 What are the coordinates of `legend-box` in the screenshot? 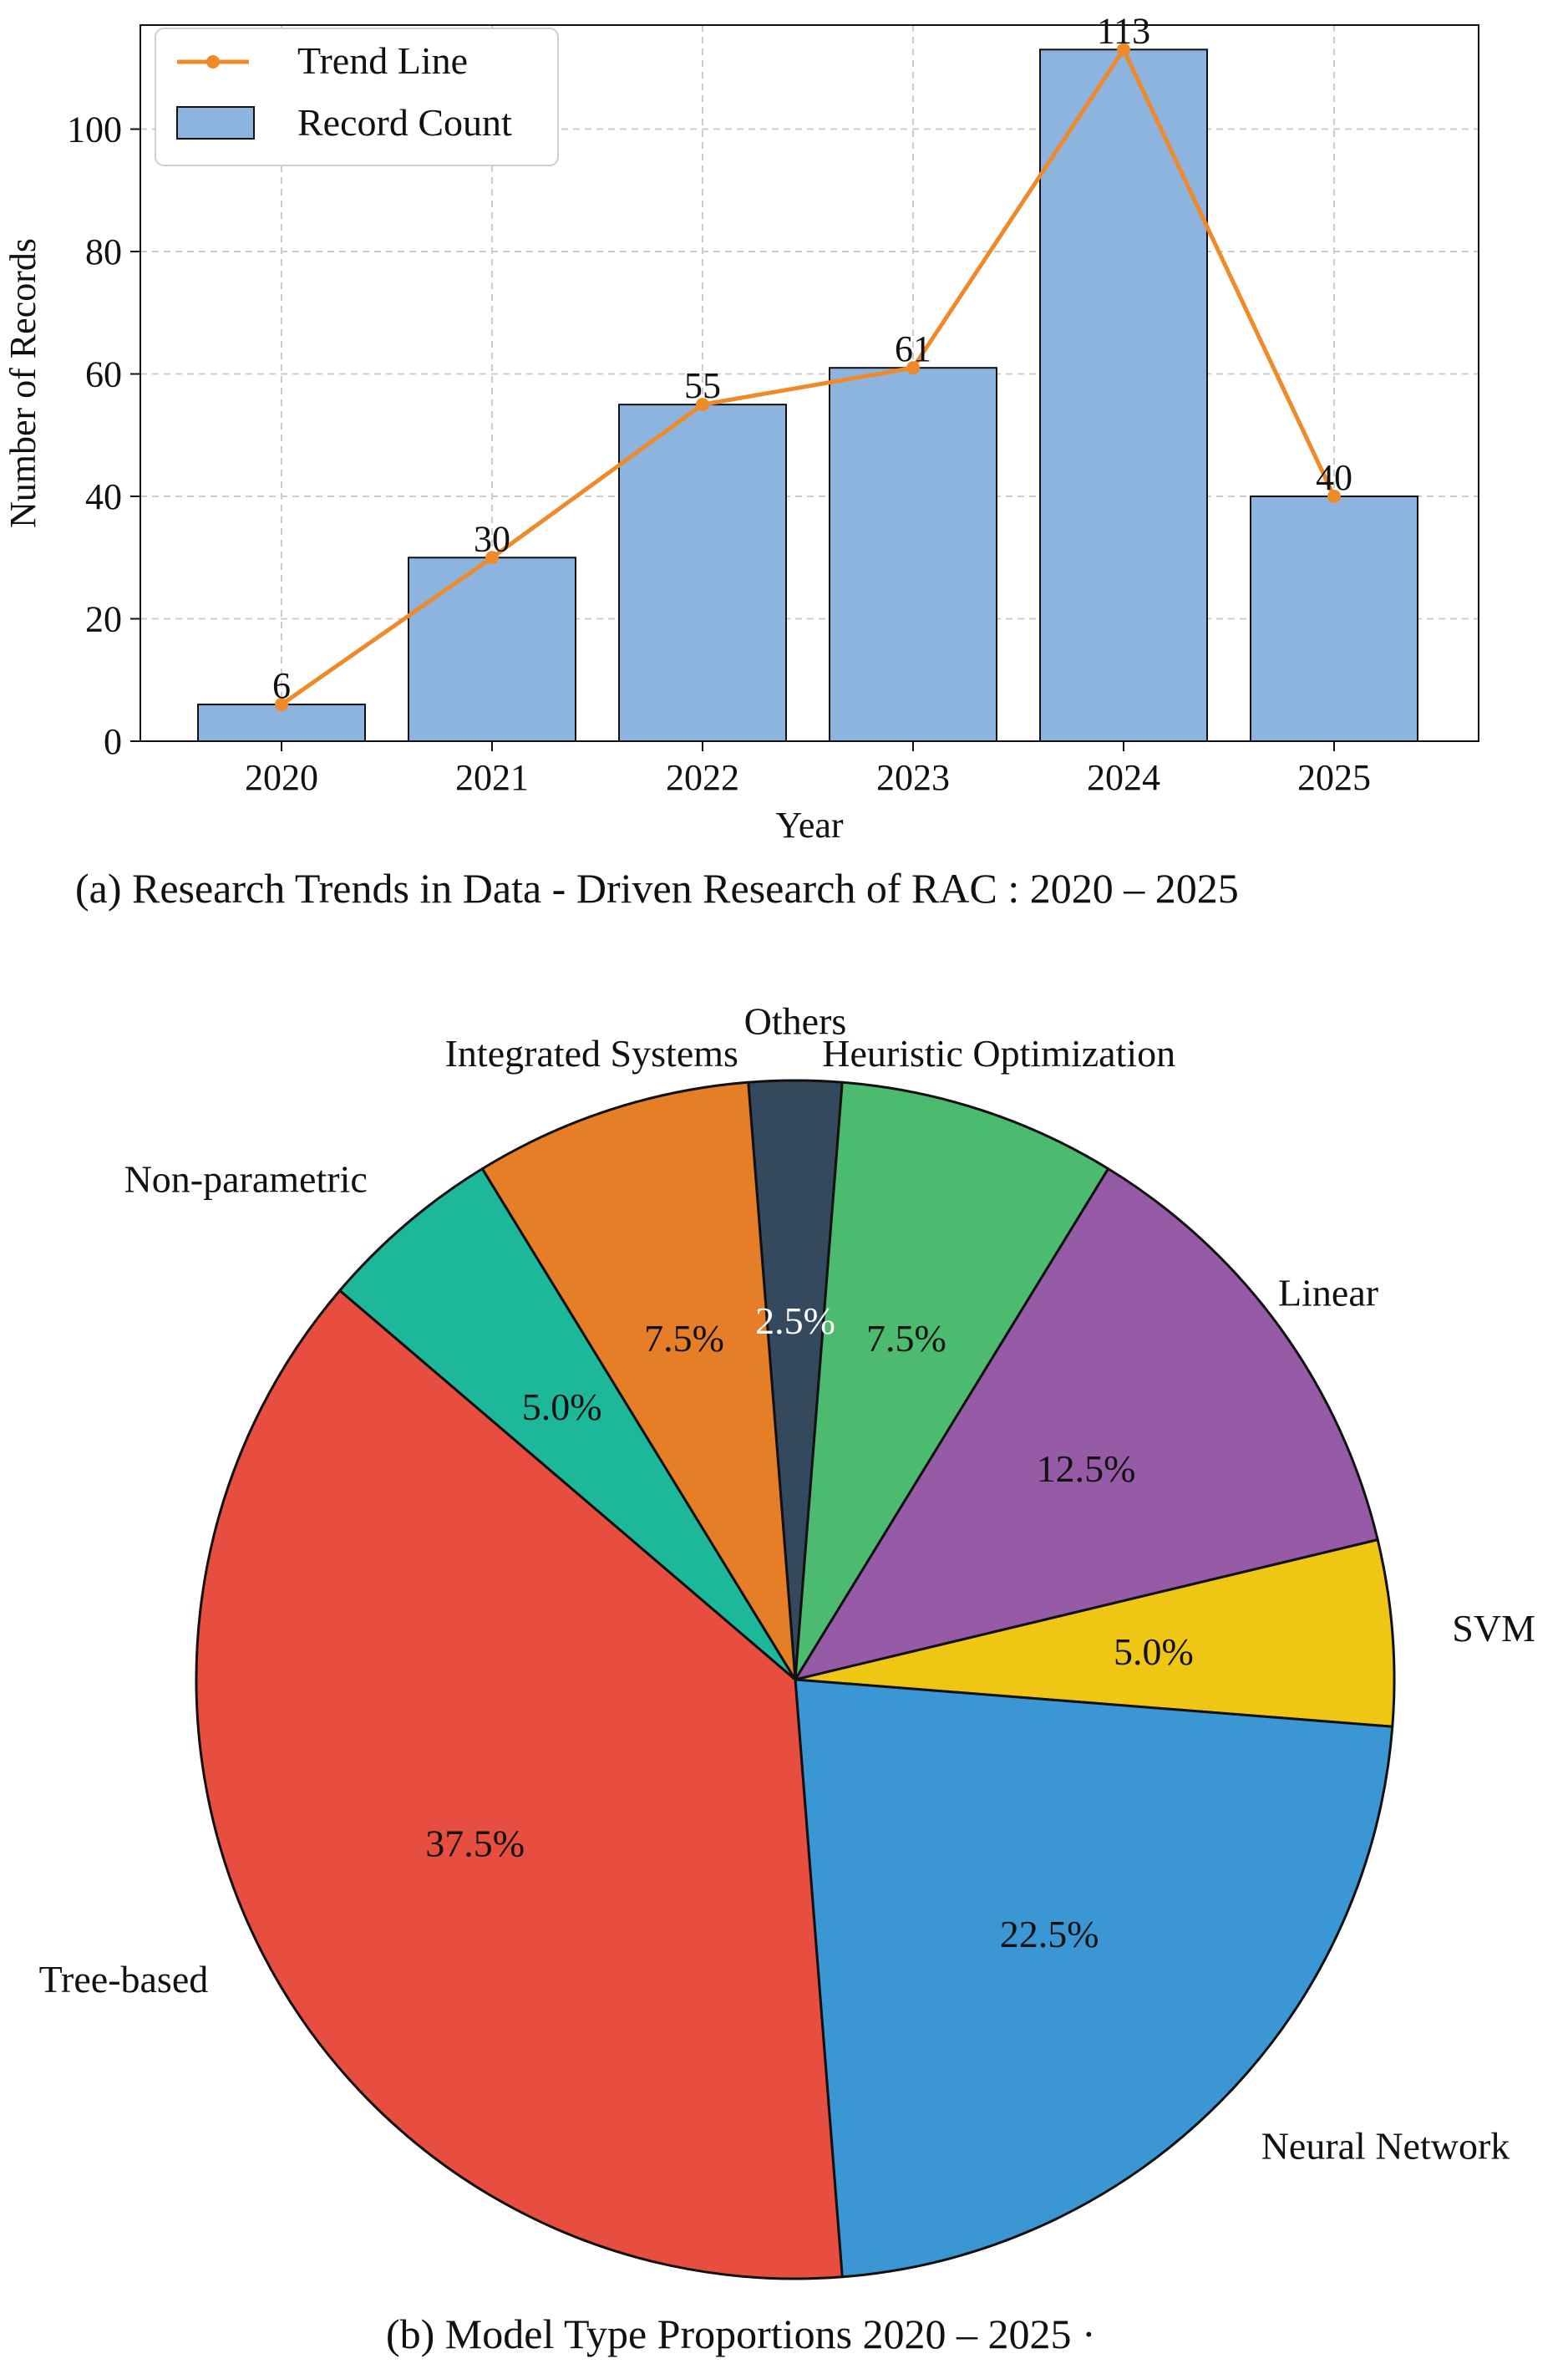 It's located at (357, 97).